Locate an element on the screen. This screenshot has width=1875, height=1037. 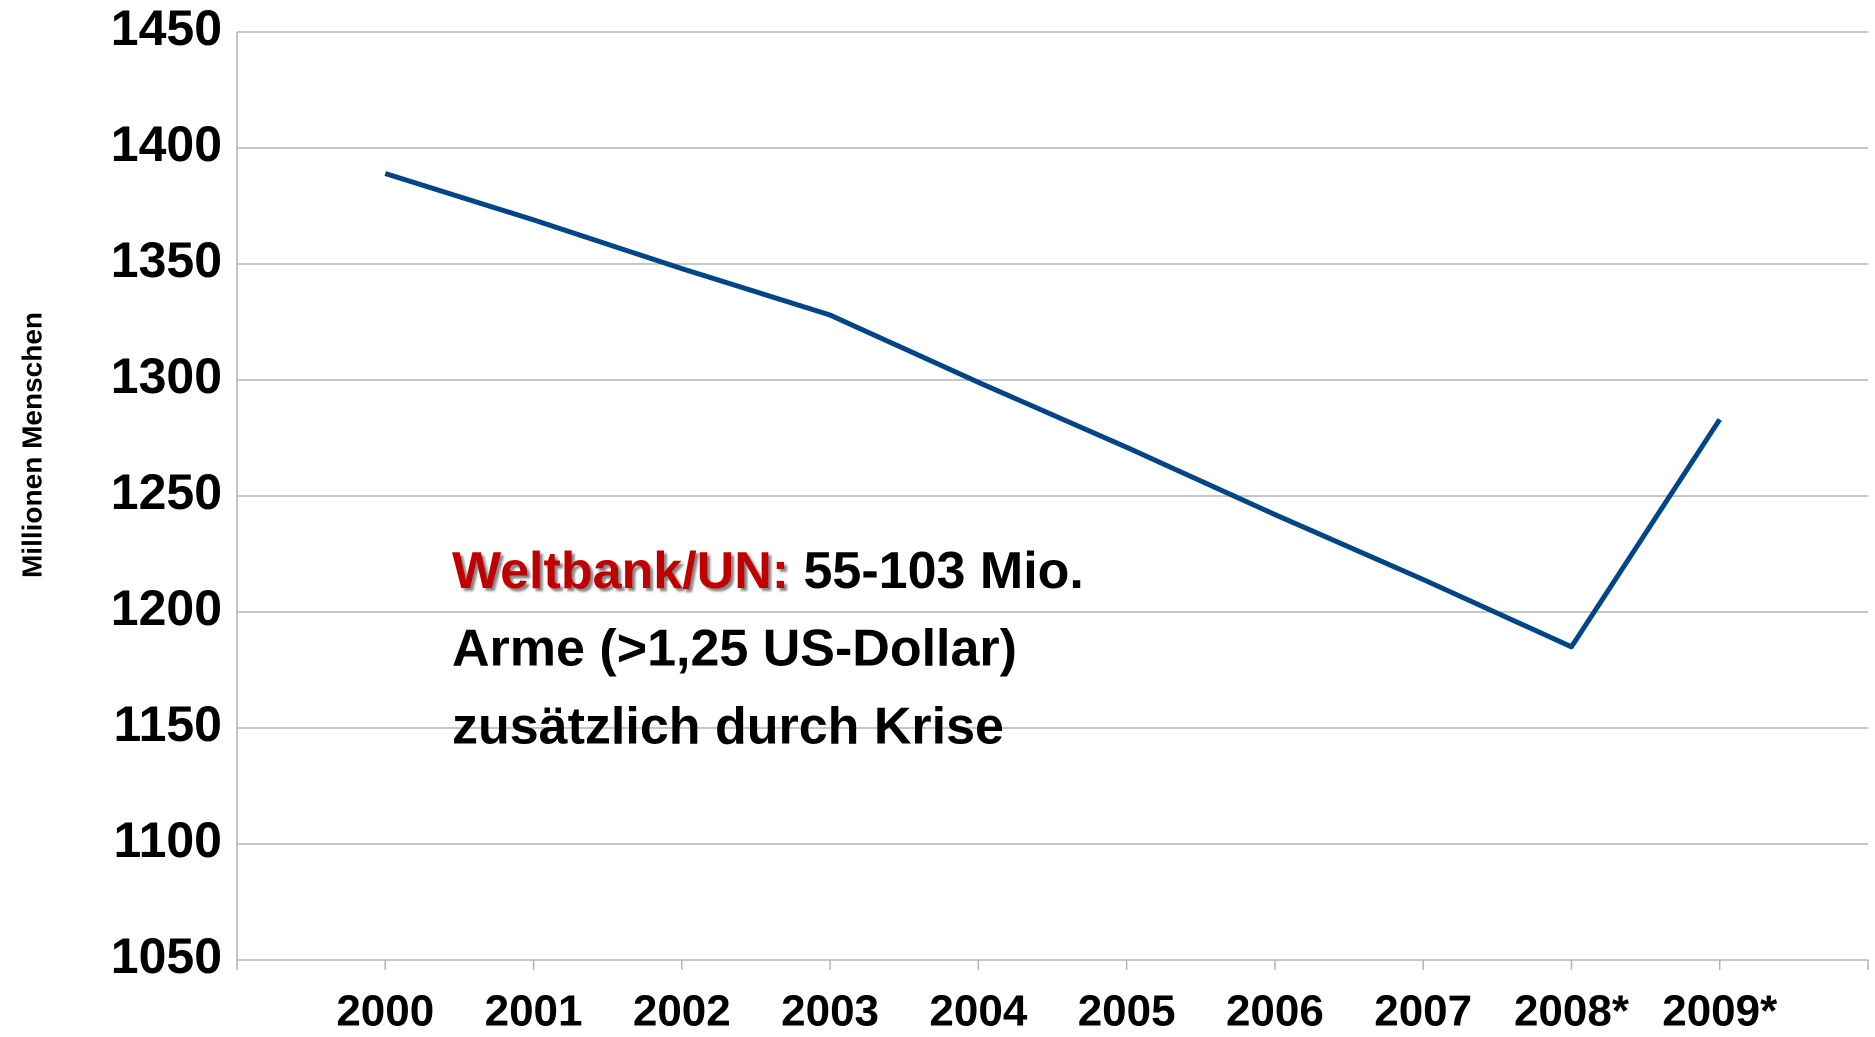
annotation: Weltbank/UN: 55-103 Mio. is located at coordinates (768, 571).